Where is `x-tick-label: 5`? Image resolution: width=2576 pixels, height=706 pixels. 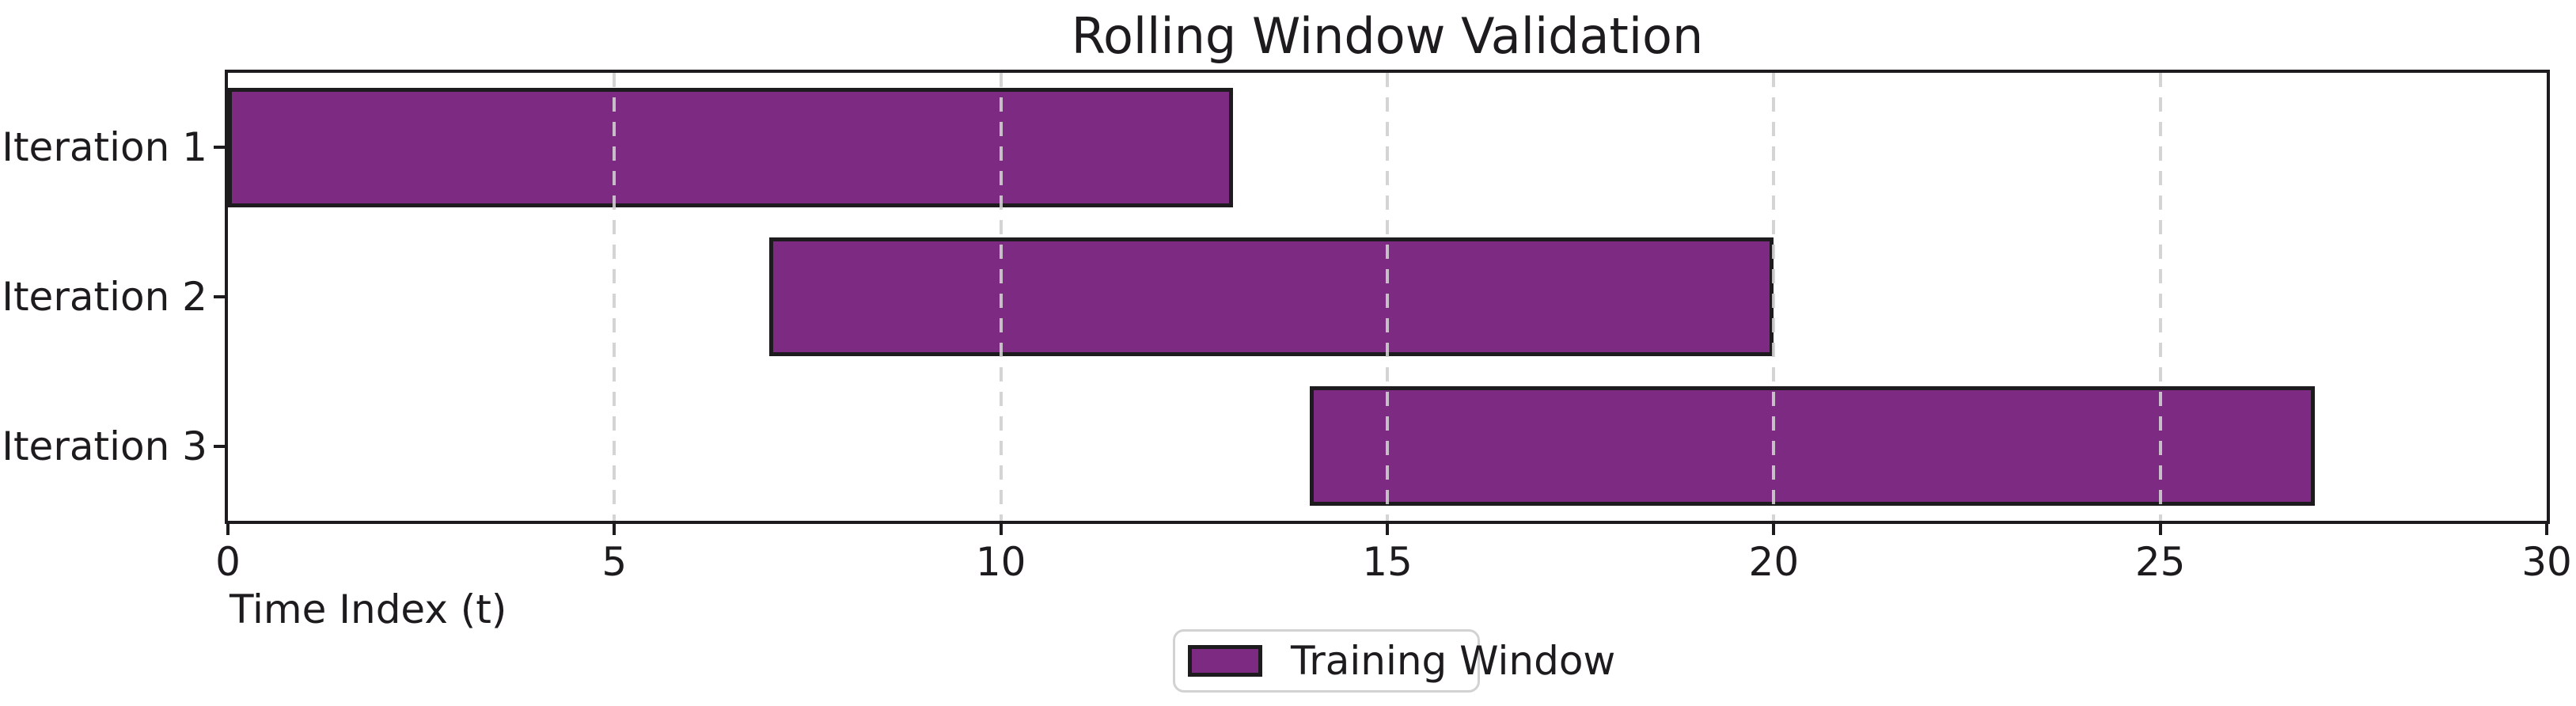
x-tick-label: 5 is located at coordinates (614, 562).